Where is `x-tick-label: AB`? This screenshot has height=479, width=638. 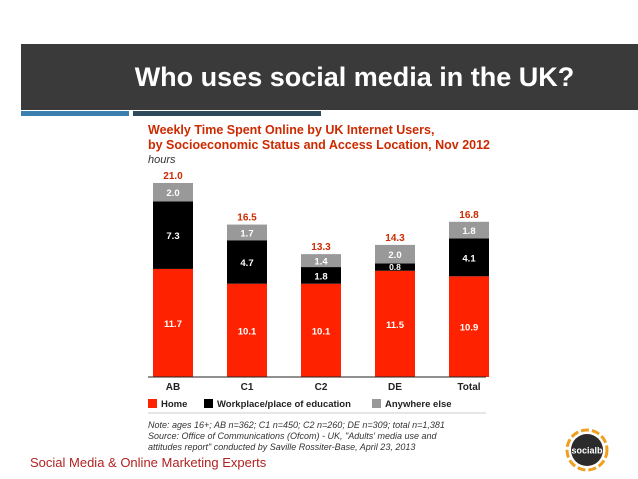 x-tick-label: AB is located at coordinates (173, 387).